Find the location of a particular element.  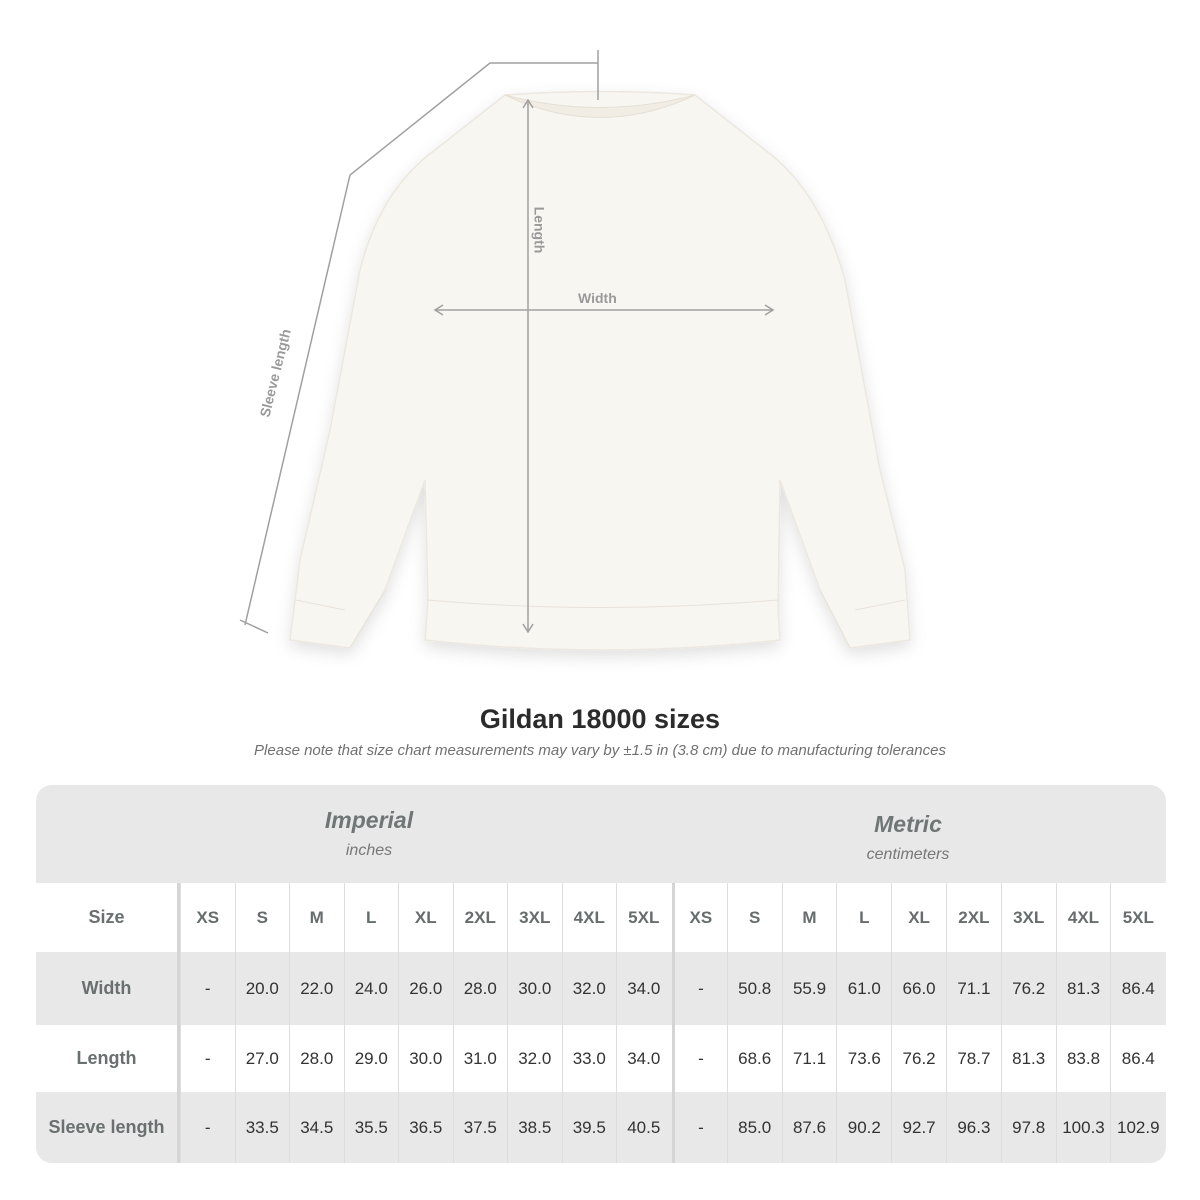

value-cell: 61.0 is located at coordinates (863, 988).